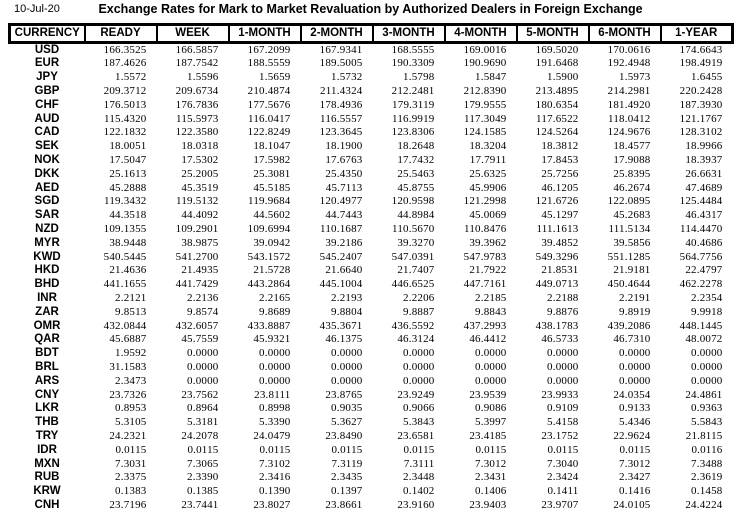 The image size is (741, 513). Describe the element at coordinates (629, 201) in the screenshot. I see `rate-cell: 122.0895` at that location.